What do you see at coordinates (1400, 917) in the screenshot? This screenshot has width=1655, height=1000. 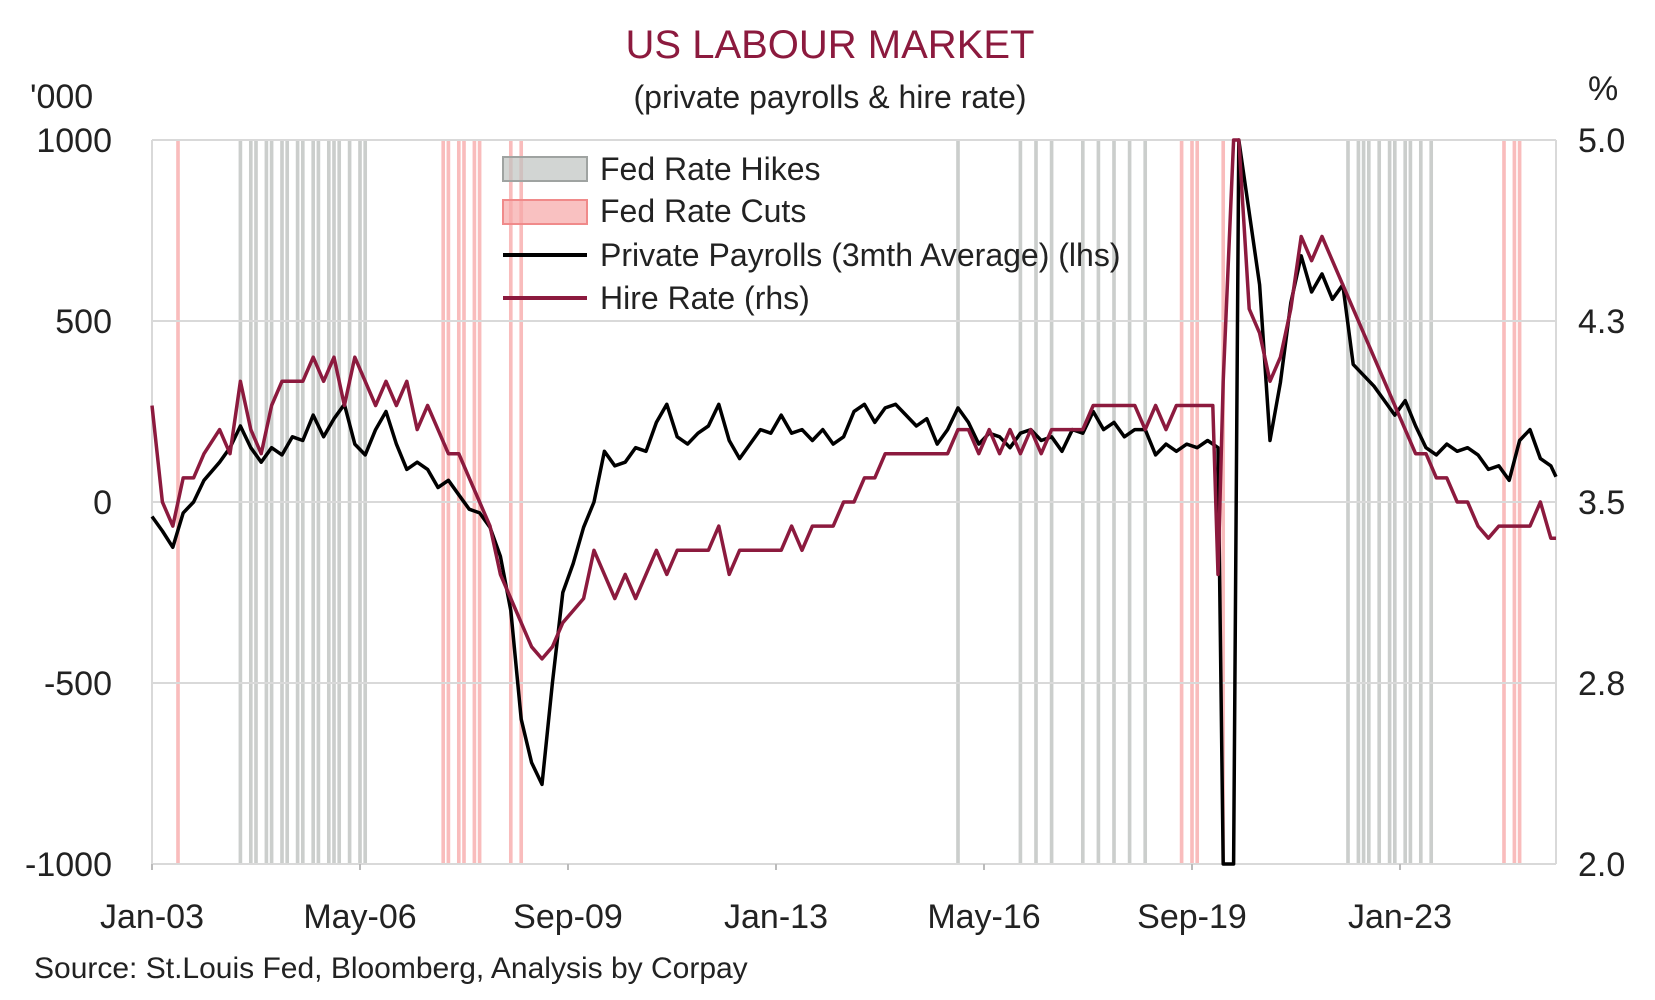 I see `x-tick-6: Jan-23` at bounding box center [1400, 917].